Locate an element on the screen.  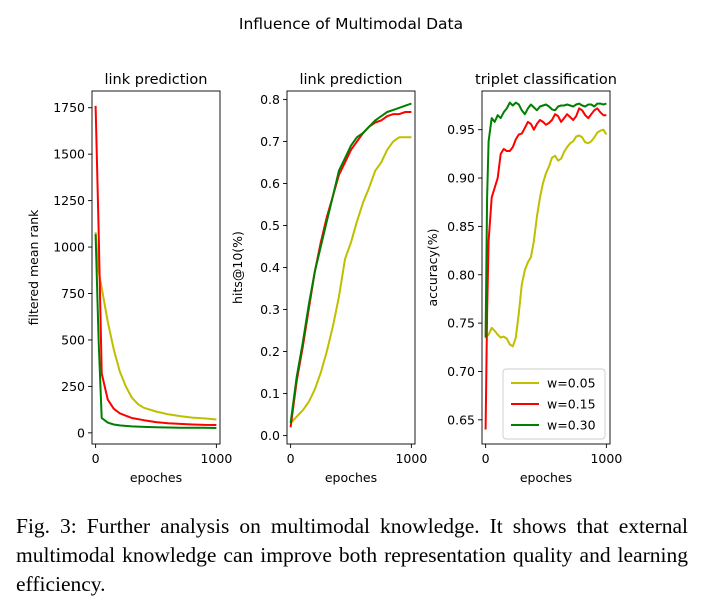
y-axis-label: hits@10(%) is located at coordinates (237, 267).